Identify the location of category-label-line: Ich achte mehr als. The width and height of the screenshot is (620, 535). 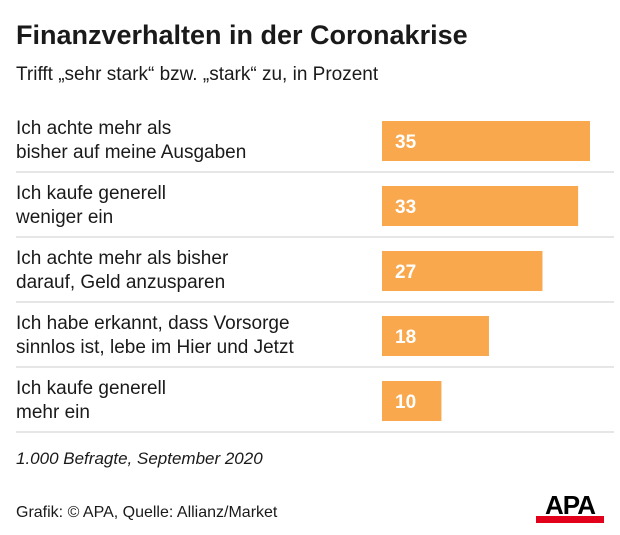
(93, 128).